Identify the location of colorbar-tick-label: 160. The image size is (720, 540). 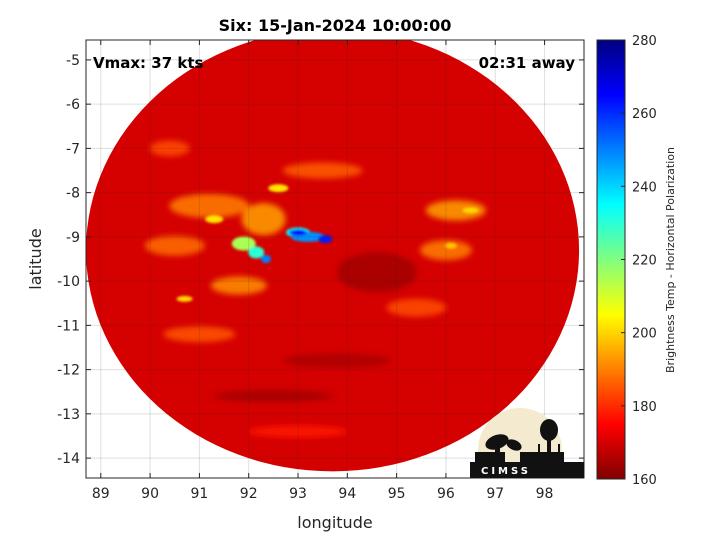
(644, 480).